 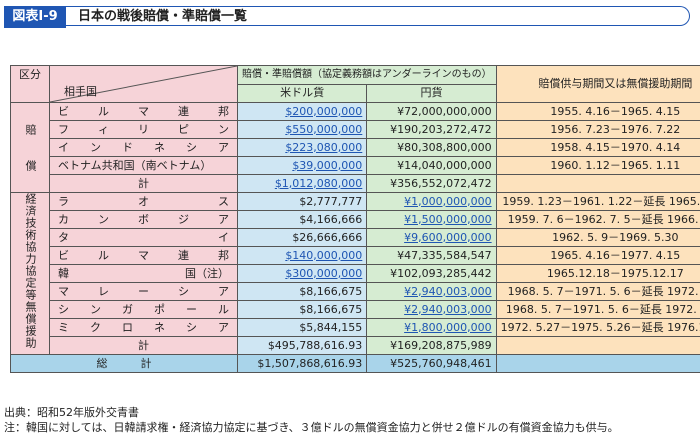 What do you see at coordinates (143, 201) in the screenshot?
I see `country-char: オ` at bounding box center [143, 201].